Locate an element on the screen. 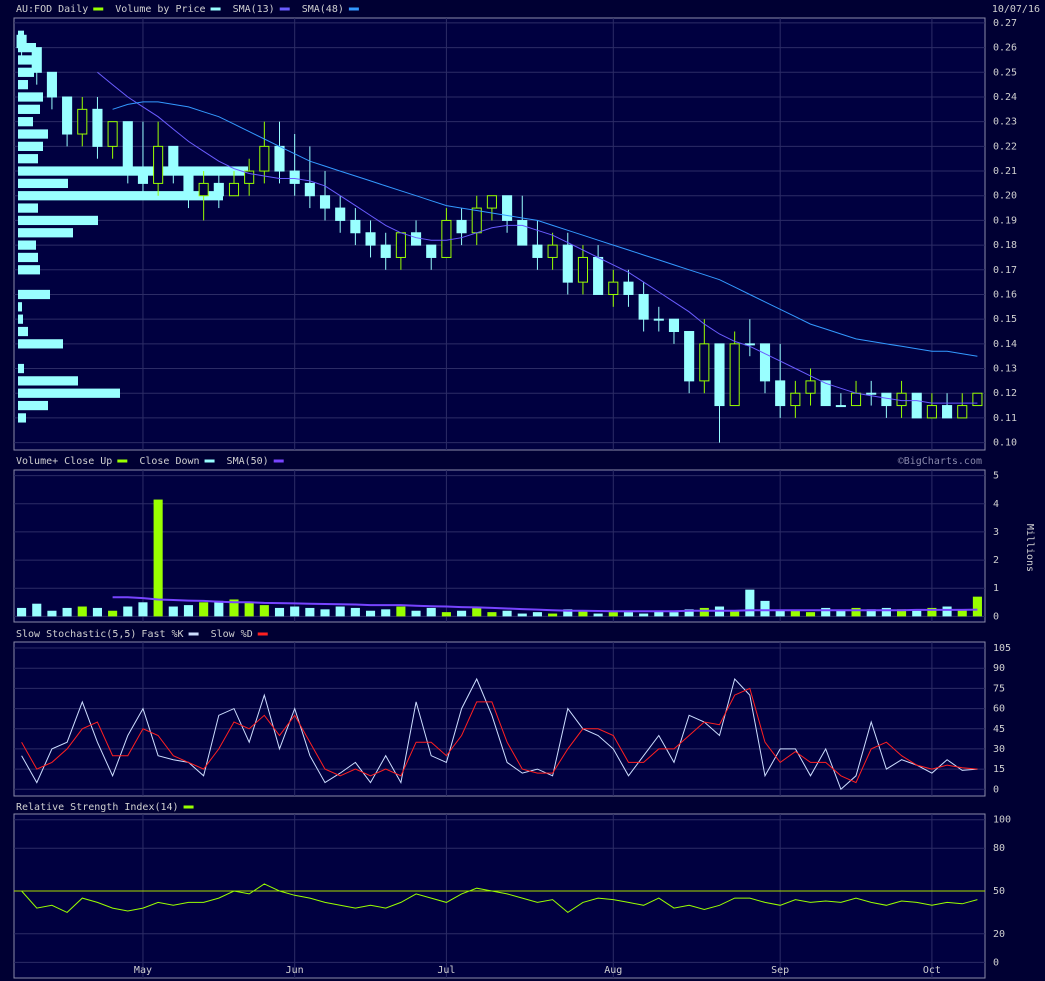  y-tick-label: 0.16 is located at coordinates (1005, 294).